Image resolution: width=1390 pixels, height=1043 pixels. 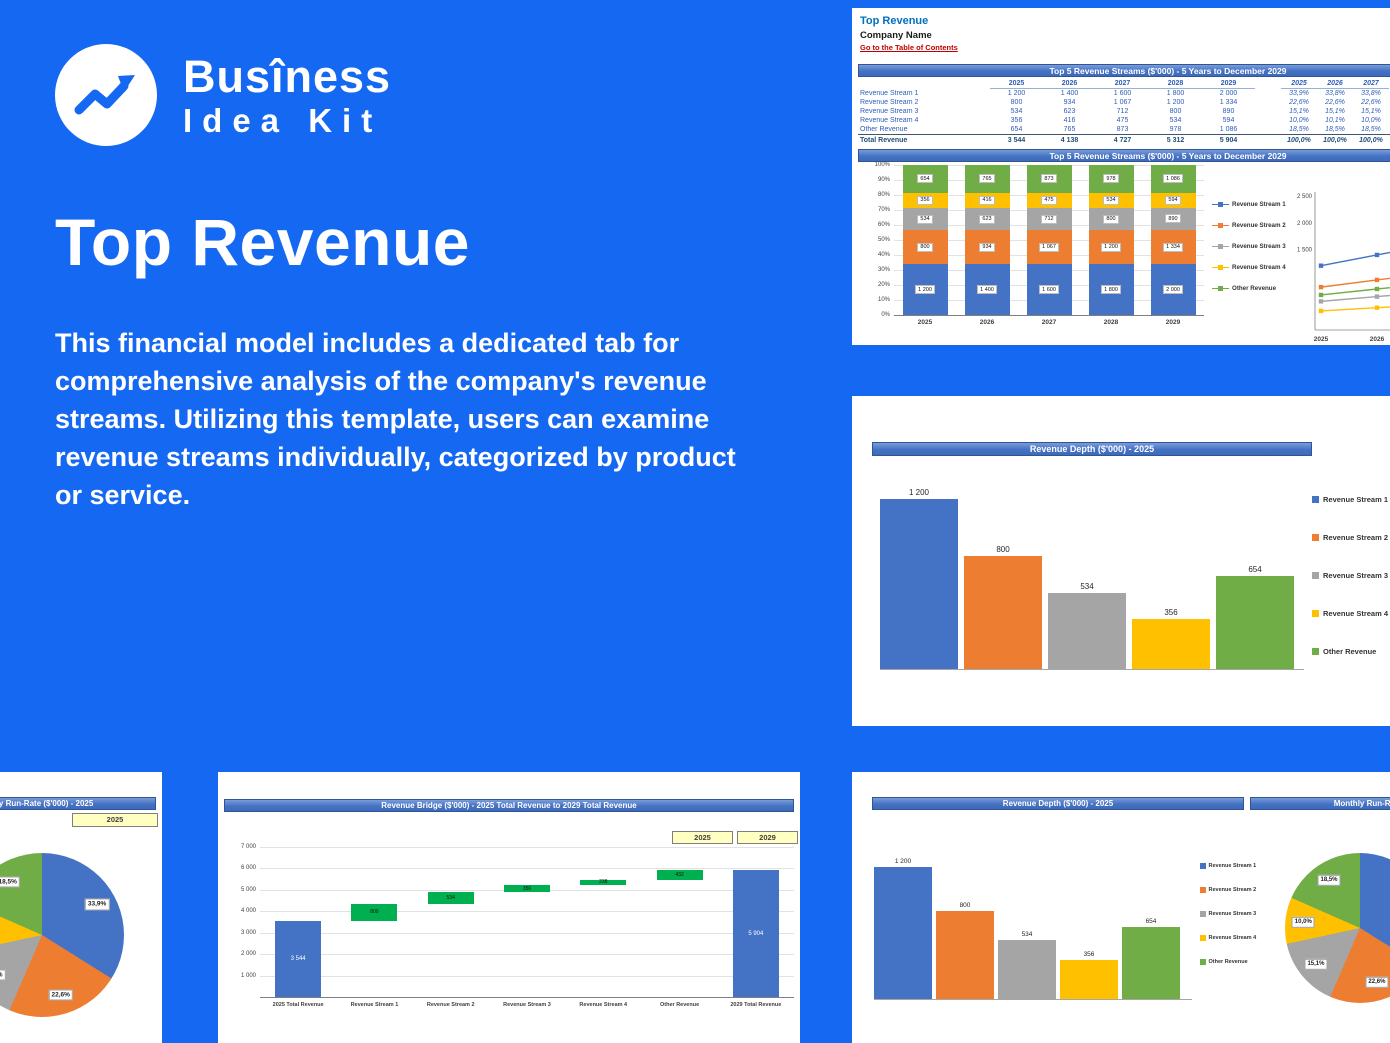 What do you see at coordinates (1337, 929) in the screenshot?
I see `pie-chart-container: 33,9%22,6%15,1%10,0%18,5%` at bounding box center [1337, 929].